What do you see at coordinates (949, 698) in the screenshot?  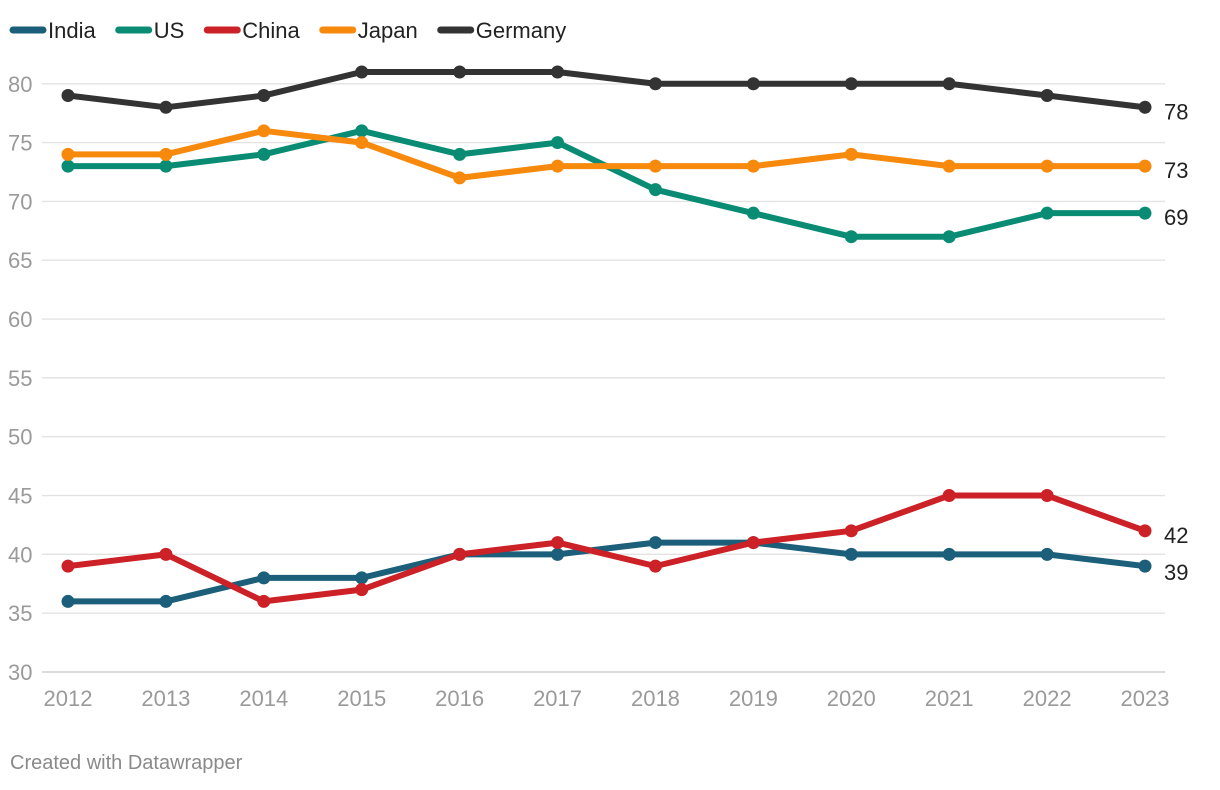 I see `x-tick-label: 2021` at bounding box center [949, 698].